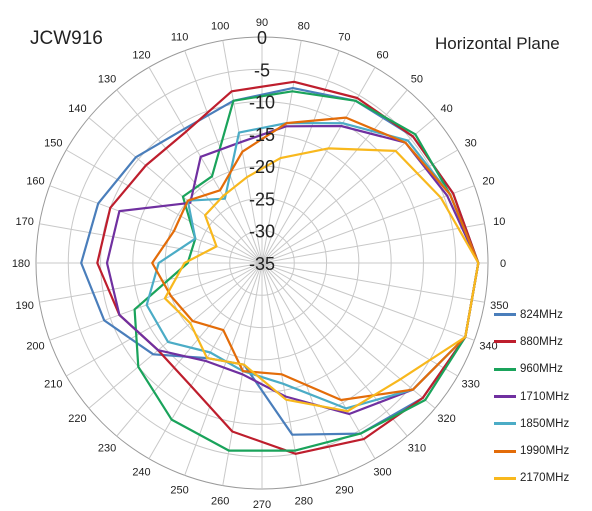 This screenshot has width=592, height=511. I want to click on angle-tick-label: 150, so click(53, 144).